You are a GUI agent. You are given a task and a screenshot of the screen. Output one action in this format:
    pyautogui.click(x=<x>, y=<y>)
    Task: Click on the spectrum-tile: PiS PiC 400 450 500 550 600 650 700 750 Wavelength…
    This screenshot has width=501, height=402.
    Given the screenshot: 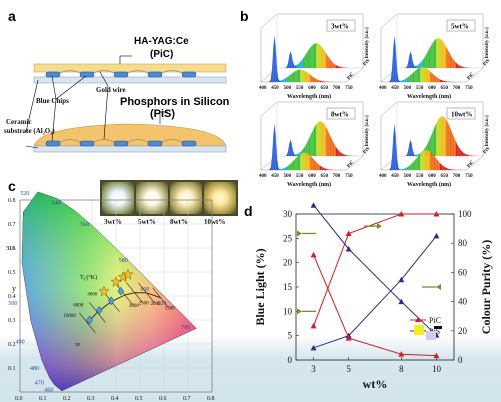 What is the action you would take?
    pyautogui.click(x=435, y=144)
    